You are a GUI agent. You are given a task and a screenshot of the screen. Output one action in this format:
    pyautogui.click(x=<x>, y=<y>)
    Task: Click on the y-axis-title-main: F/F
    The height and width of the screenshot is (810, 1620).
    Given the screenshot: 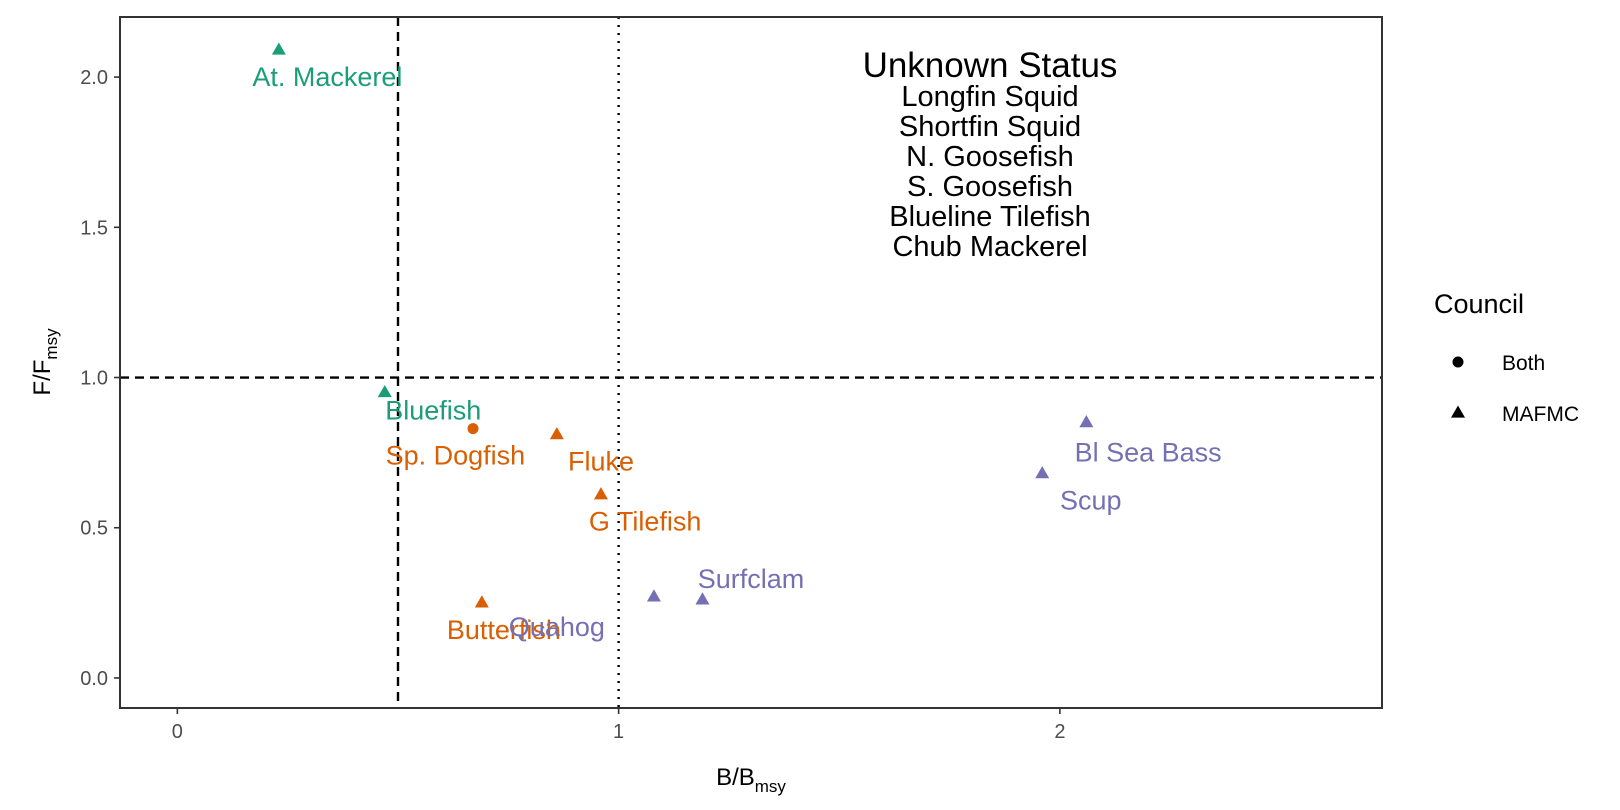 What is the action you would take?
    pyautogui.click(x=42, y=378)
    